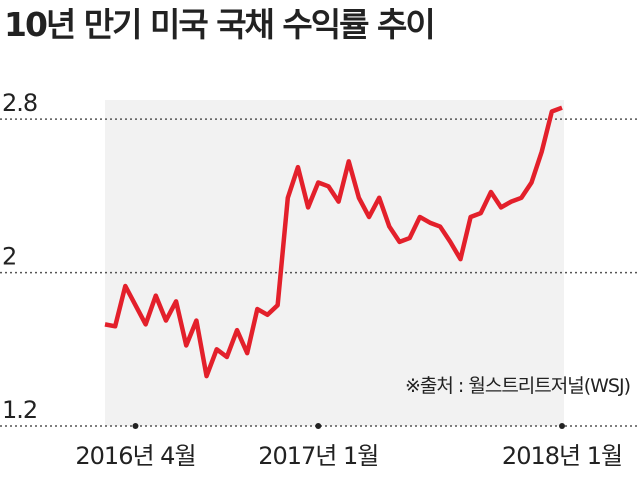 The image size is (640, 481). I want to click on chart-title: 10년 만기 미국 국채 수익률 추이, so click(219, 24).